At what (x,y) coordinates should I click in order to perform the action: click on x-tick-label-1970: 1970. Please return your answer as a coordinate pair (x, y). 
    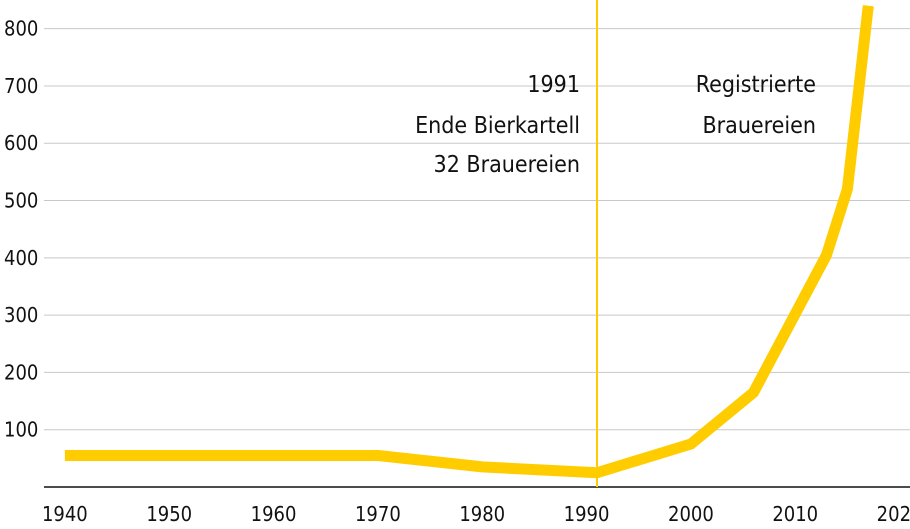
    Looking at the image, I should click on (378, 514).